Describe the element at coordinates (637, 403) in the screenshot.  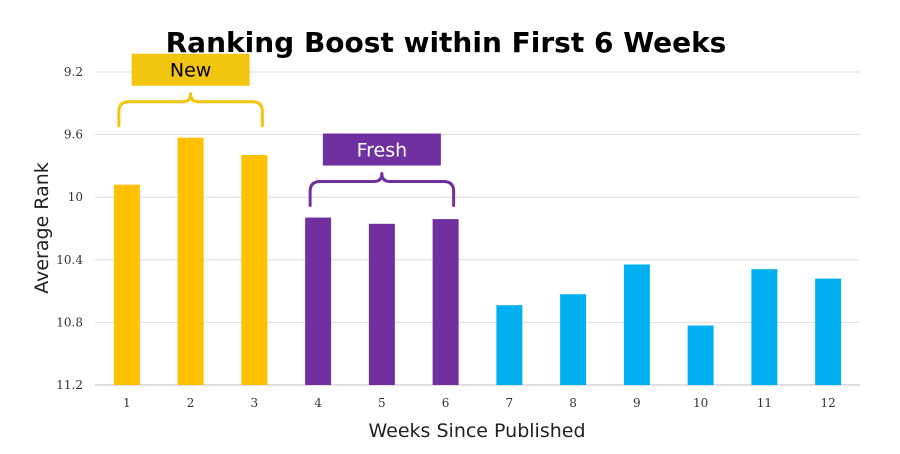
I see `x-tick-label: 9` at that location.